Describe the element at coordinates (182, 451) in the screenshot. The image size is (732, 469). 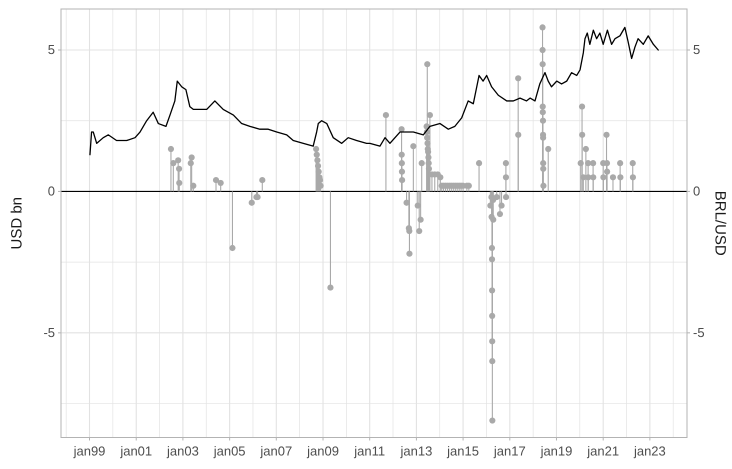
I see `x-tick-label: jan03` at that location.